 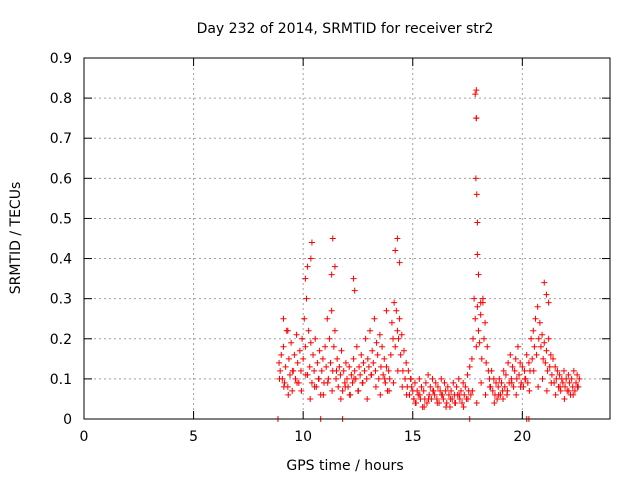 What do you see at coordinates (67, 420) in the screenshot?
I see `y-tick-label: 0` at bounding box center [67, 420].